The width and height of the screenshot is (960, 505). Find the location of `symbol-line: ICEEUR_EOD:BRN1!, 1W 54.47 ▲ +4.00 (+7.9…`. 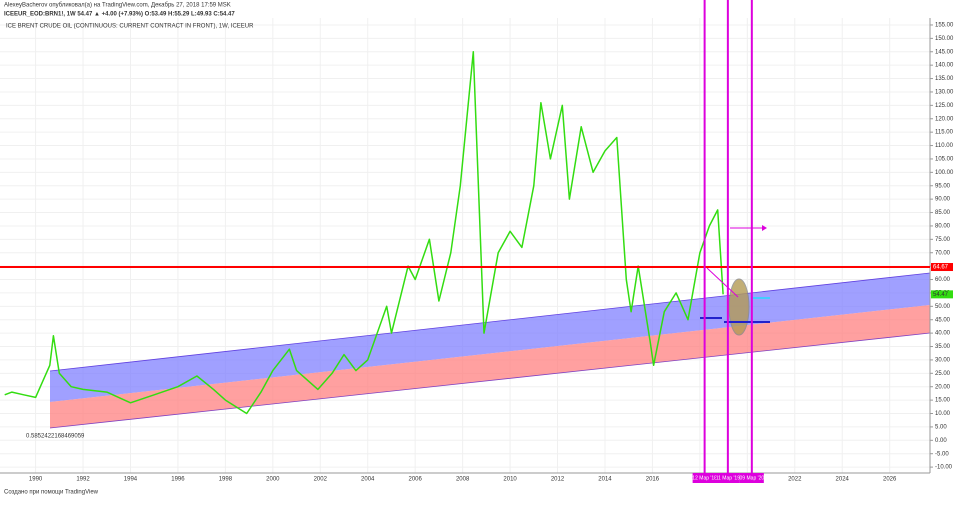

symbol-line: ICEEUR_EOD:BRN1!, 1W 54.47 ▲ +4.00 (+7.9… is located at coordinates (119, 15).